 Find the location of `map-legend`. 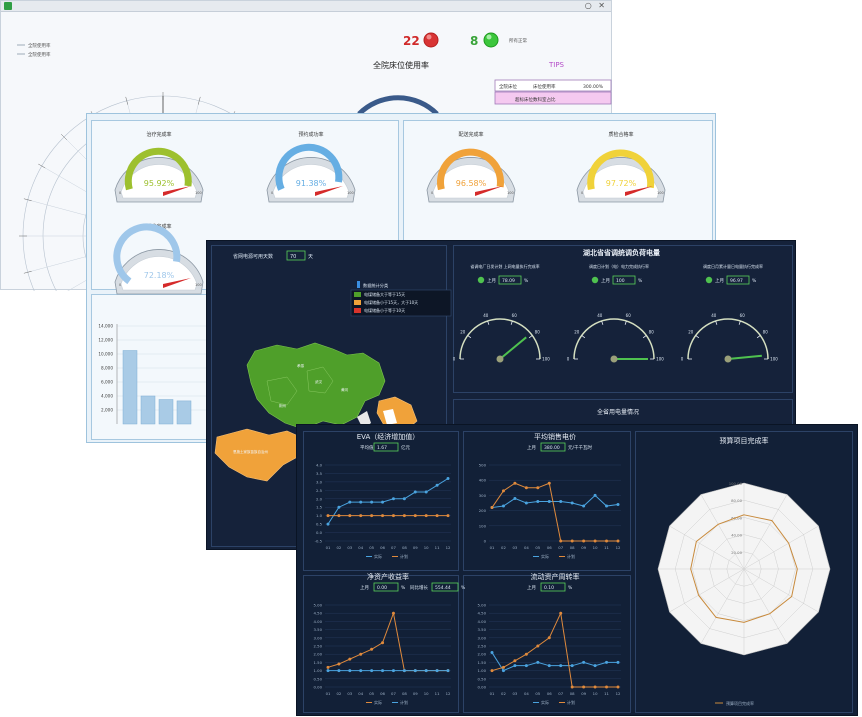

map-legend is located at coordinates (401, 303).